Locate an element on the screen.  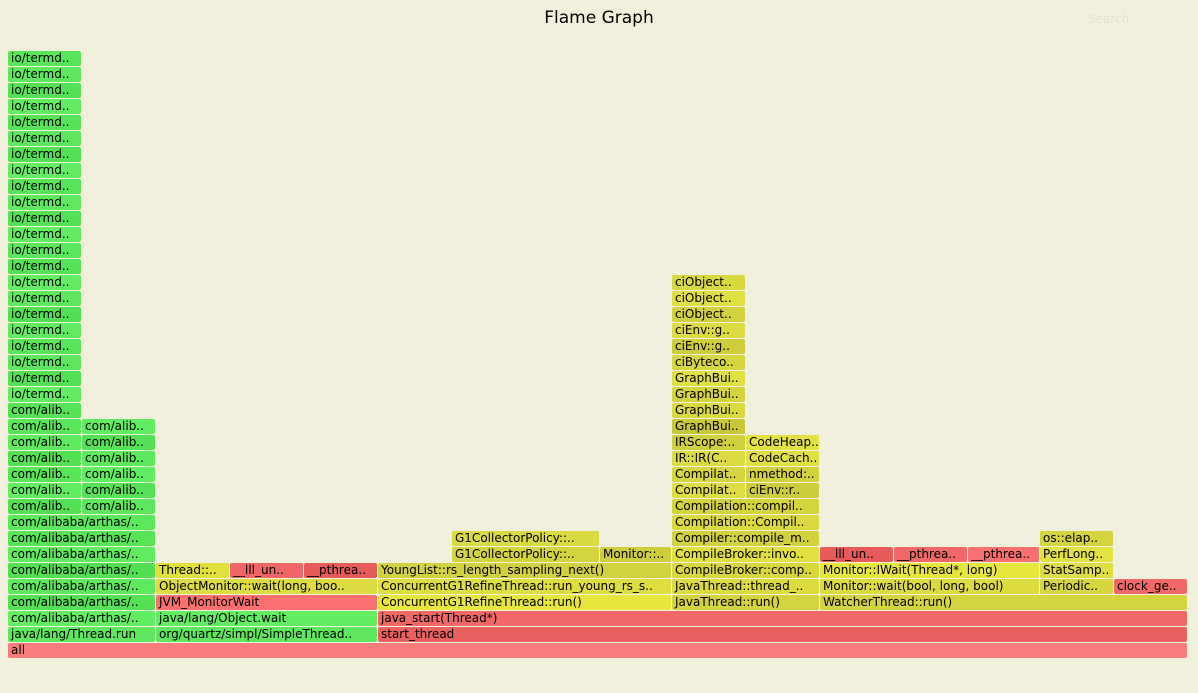
flame-frame: CodeCach.. is located at coordinates (782, 458).